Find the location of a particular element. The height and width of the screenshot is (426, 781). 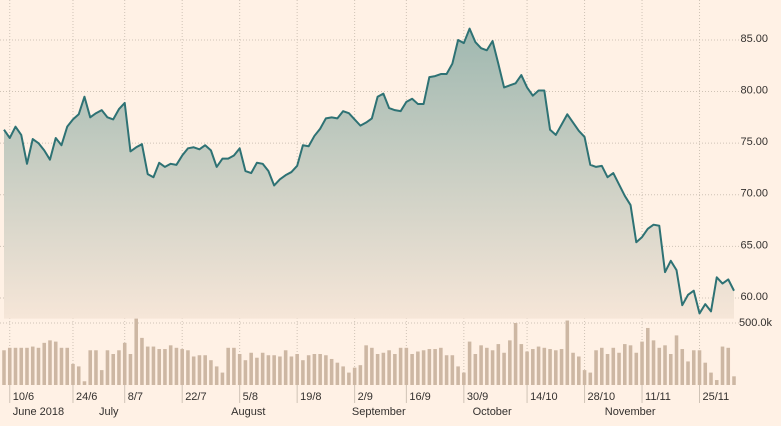

x-tick-label: 5/8 is located at coordinates (250, 397).